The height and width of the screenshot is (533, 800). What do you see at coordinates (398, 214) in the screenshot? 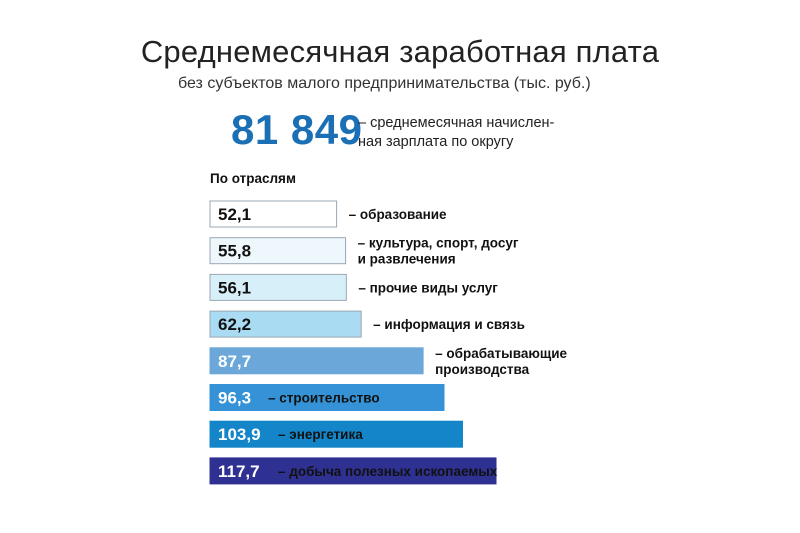
I see `bar-category-label: – образование` at bounding box center [398, 214].